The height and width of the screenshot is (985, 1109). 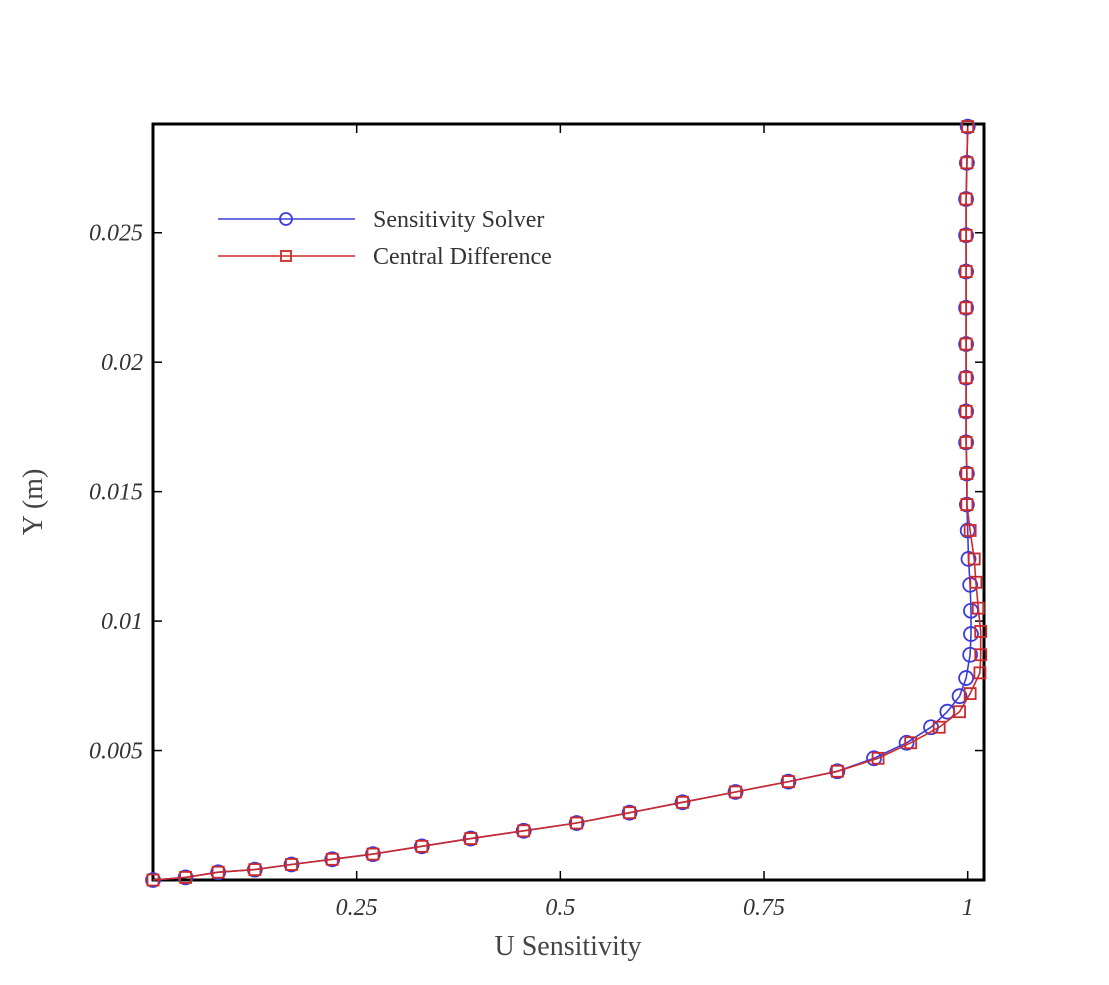 I want to click on legend-label-sensitivity-solver: Sensitivity Solver, so click(x=458, y=220).